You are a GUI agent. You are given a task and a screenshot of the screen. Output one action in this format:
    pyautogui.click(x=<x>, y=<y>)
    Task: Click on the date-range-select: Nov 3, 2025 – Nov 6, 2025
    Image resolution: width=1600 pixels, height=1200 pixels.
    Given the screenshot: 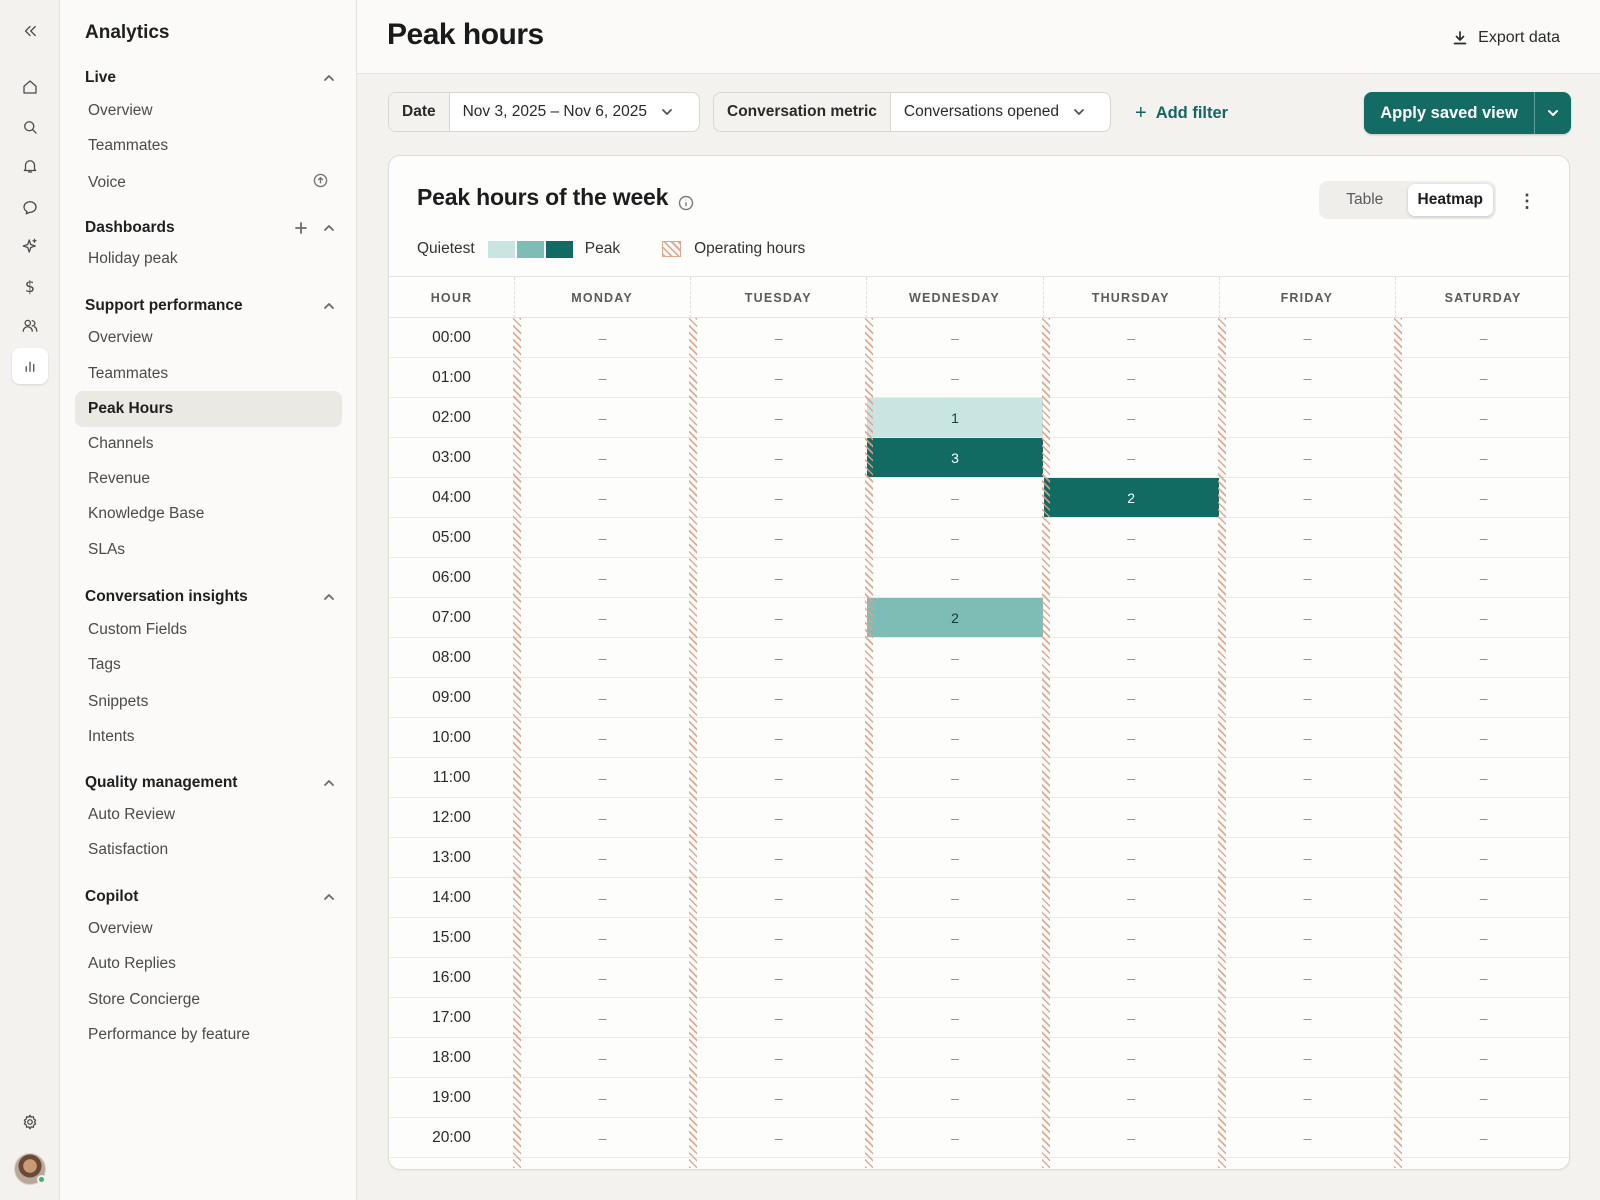 What is the action you would take?
    pyautogui.click(x=568, y=112)
    